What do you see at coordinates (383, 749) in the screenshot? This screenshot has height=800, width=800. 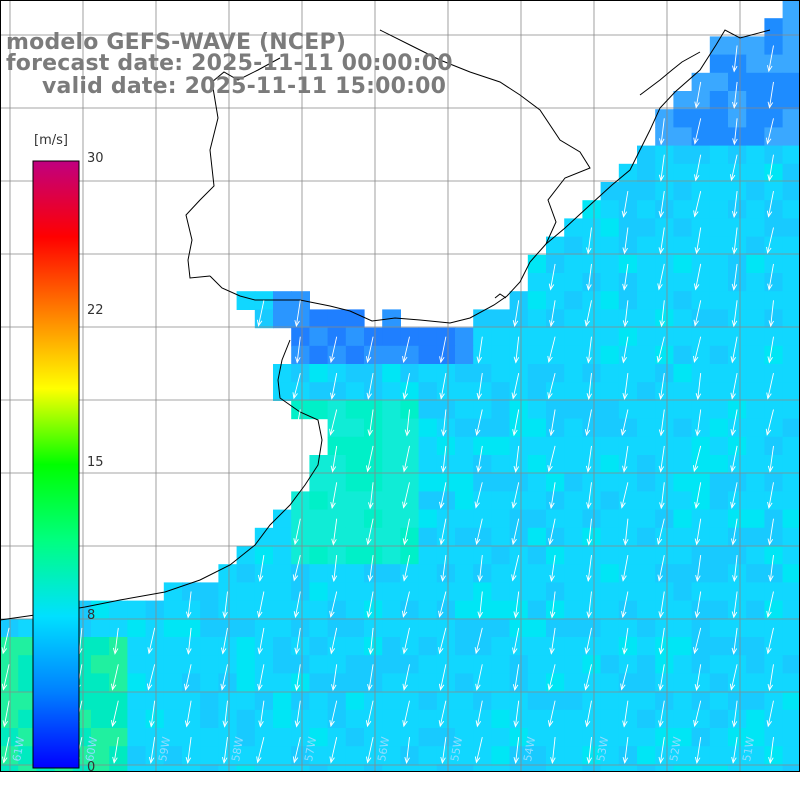 I see `longitude-label: 56W` at bounding box center [383, 749].